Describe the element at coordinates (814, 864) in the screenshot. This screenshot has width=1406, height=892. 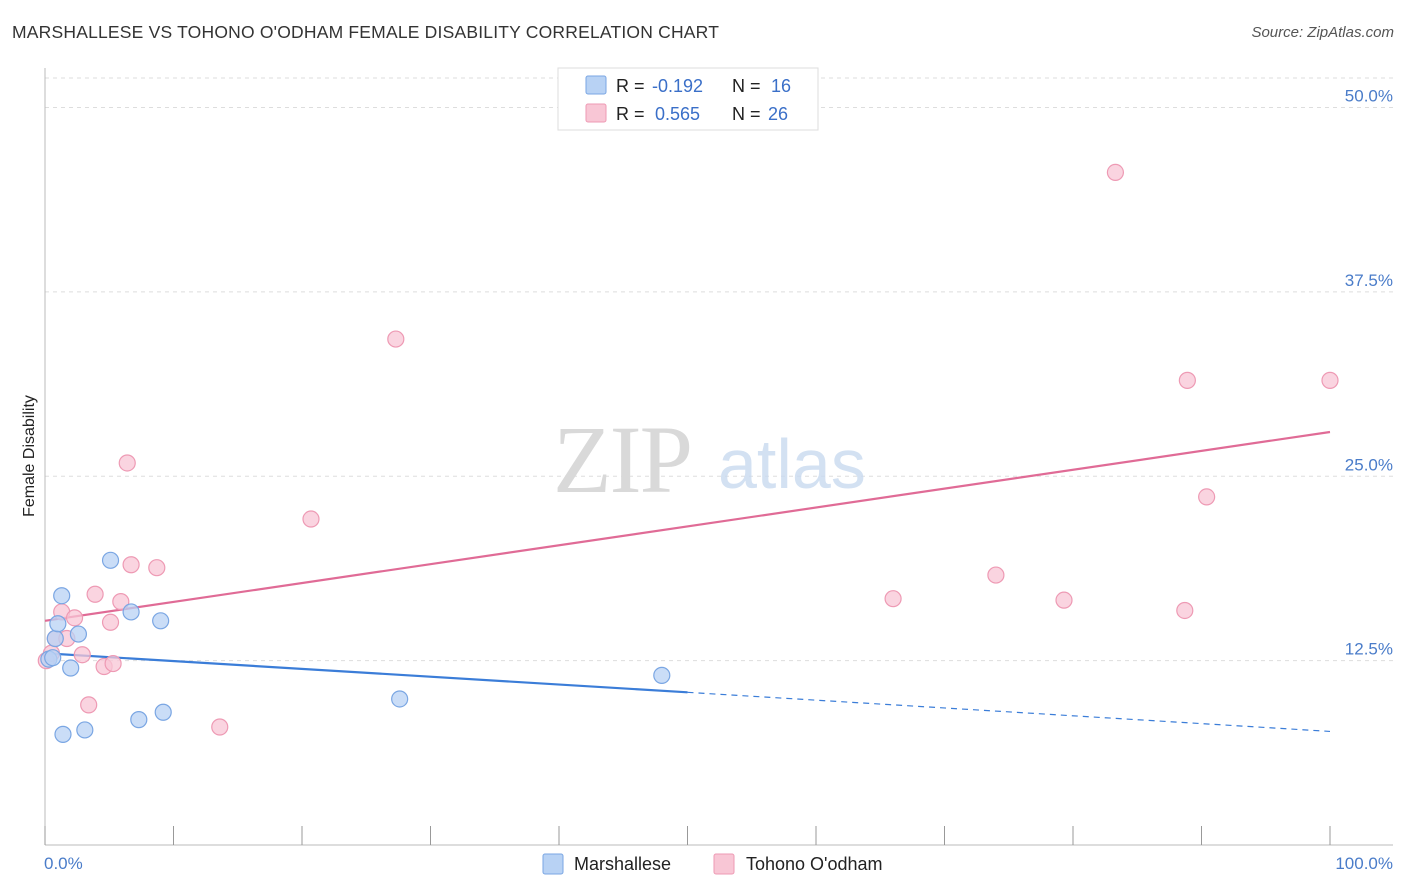
I see `legend-bottom-label-tohono: Tohono O'odham` at that location.